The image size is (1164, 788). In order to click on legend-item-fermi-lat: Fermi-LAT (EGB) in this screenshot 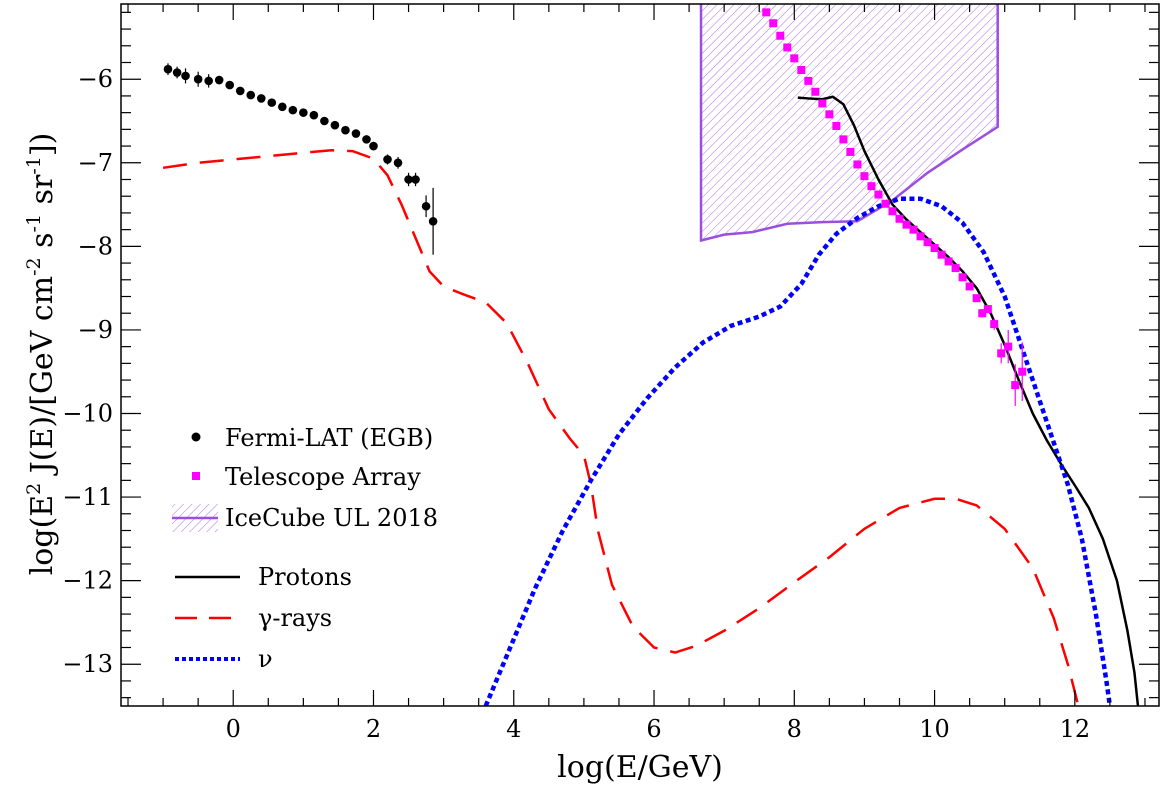, I will do `click(312, 438)`.